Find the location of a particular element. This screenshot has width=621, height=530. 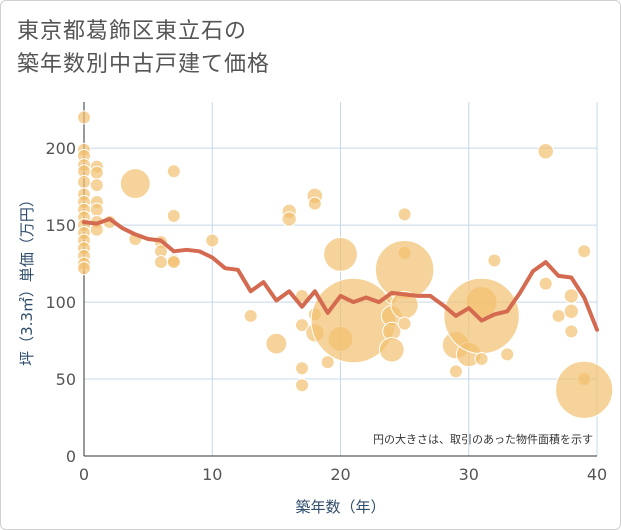

x-tick-label: 0 is located at coordinates (84, 474).